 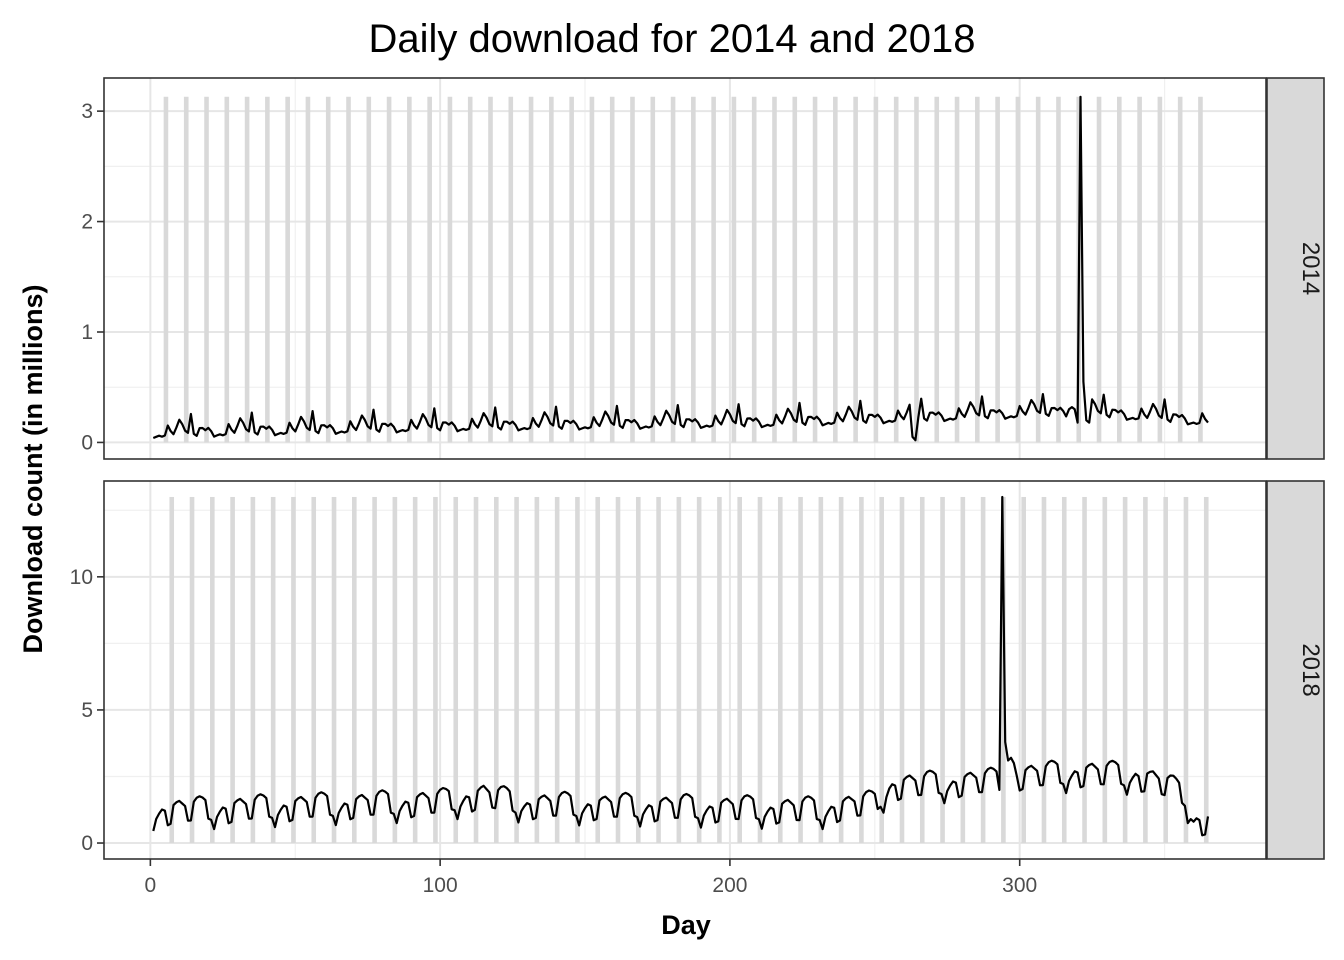 I want to click on x-tick-label: 100, so click(x=440, y=885).